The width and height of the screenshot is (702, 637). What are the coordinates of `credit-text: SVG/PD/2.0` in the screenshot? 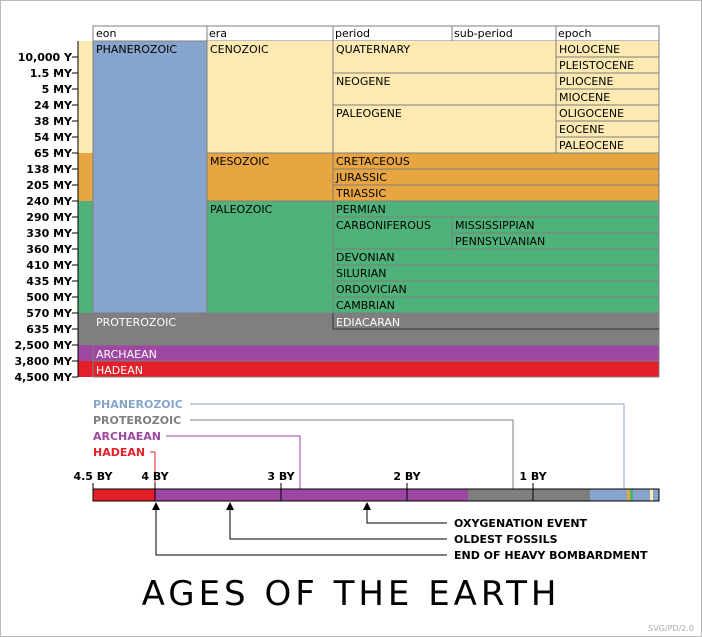 It's located at (671, 628).